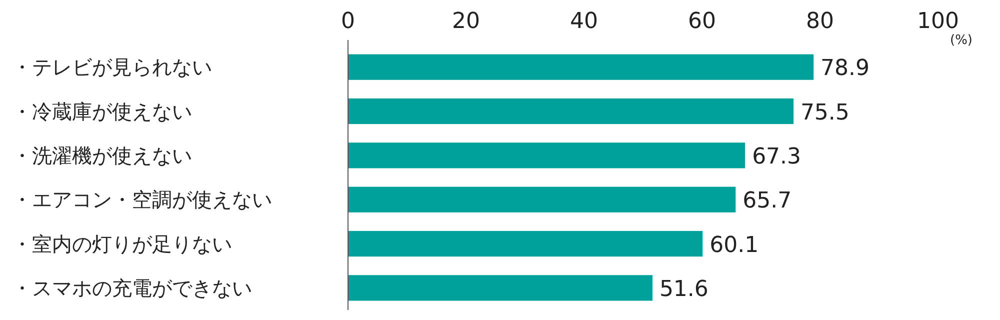 The width and height of the screenshot is (1000, 320). Describe the element at coordinates (102, 155) in the screenshot. I see `y-tick-label: ・洗濯機が使えない` at that location.